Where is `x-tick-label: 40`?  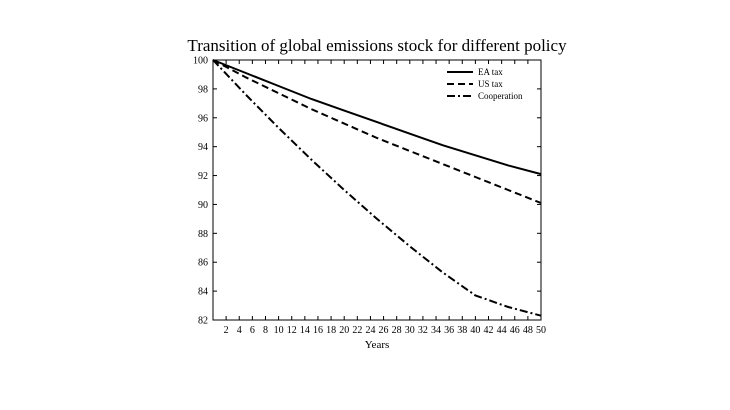
x-tick-label: 40 is located at coordinates (475, 330).